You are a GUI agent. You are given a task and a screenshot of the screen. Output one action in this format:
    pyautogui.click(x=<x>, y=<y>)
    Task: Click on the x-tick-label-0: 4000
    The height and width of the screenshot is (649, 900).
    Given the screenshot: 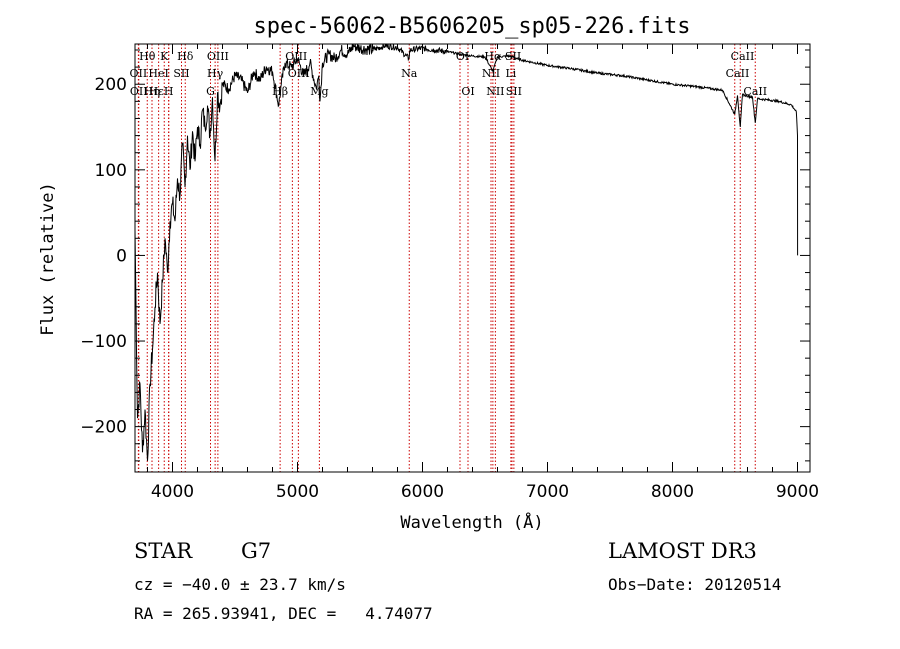 What is the action you would take?
    pyautogui.click(x=172, y=492)
    